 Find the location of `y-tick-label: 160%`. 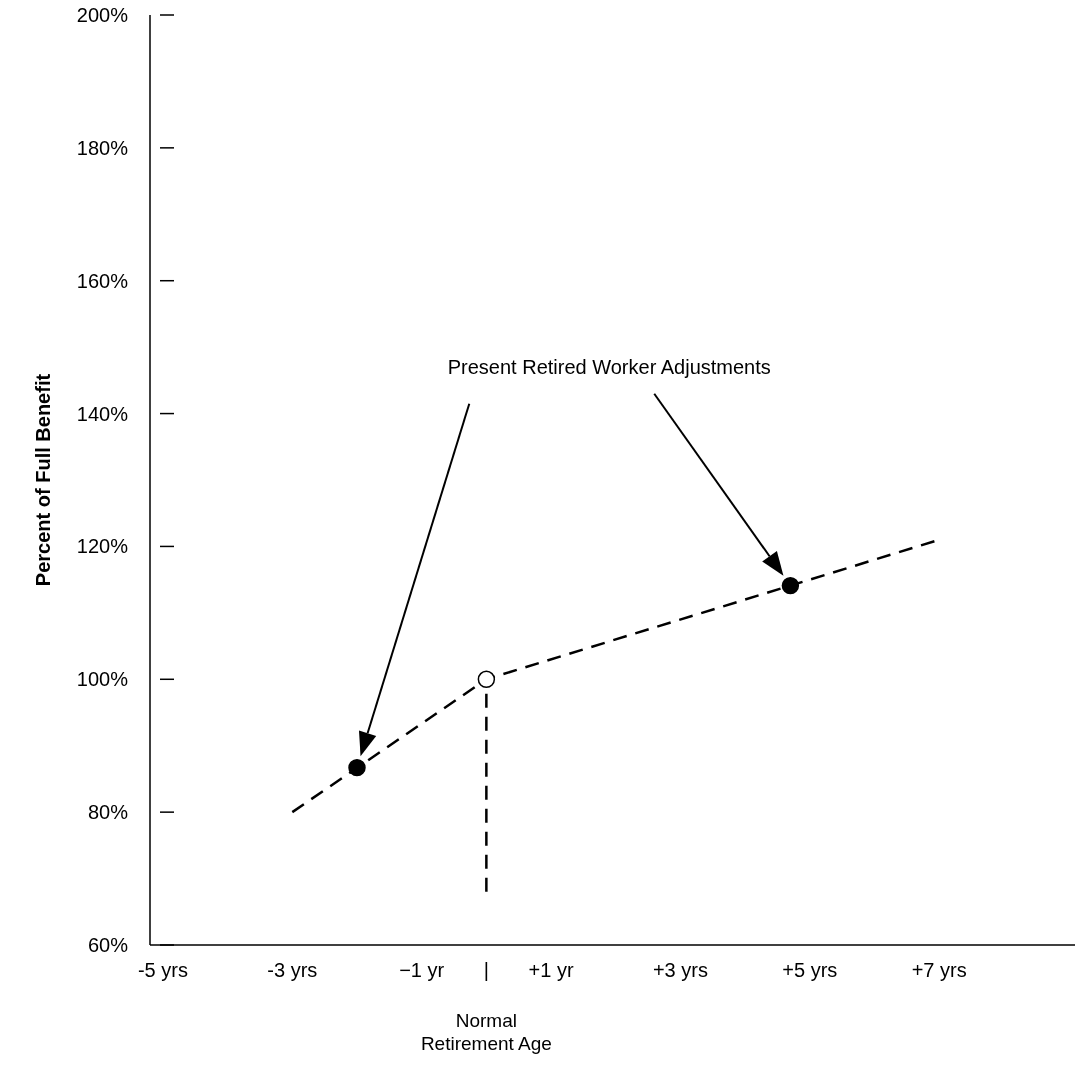

y-tick-label: 160% is located at coordinates (102, 280).